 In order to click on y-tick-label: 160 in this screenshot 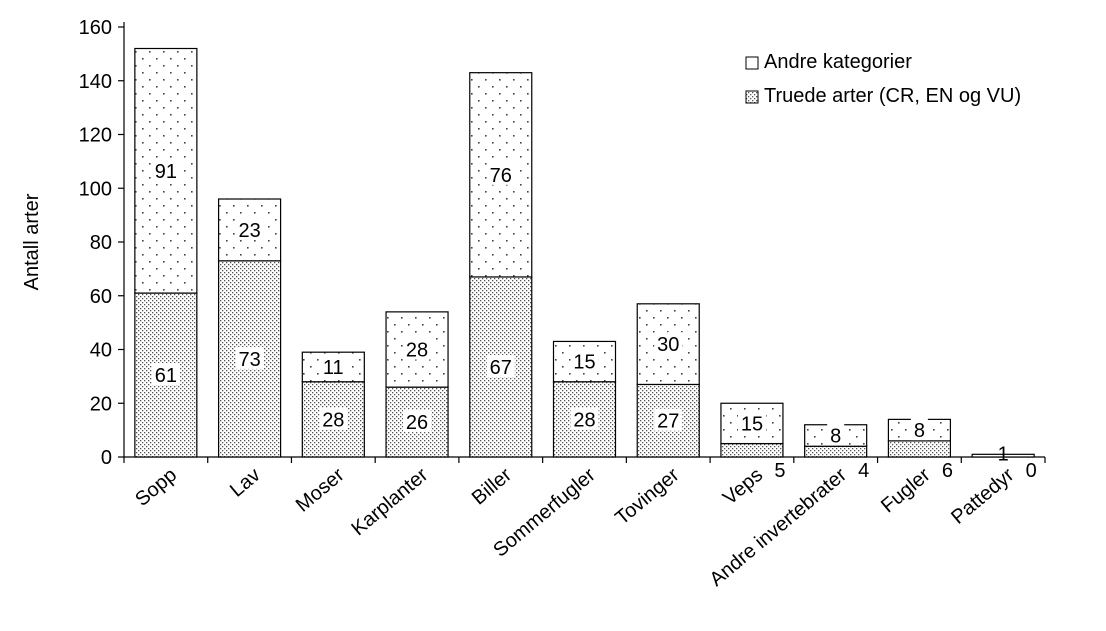, I will do `click(95, 28)`.